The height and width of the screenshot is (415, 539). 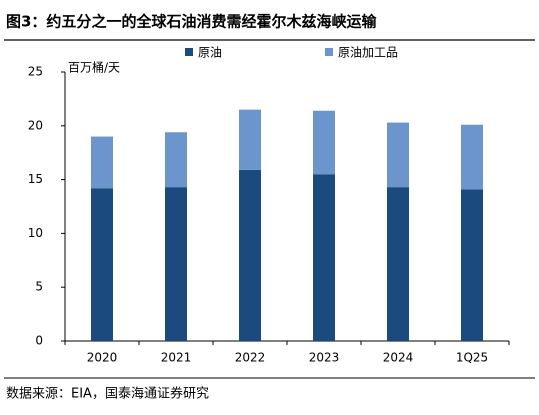 I want to click on x-tick-label: 2021, so click(x=176, y=358).